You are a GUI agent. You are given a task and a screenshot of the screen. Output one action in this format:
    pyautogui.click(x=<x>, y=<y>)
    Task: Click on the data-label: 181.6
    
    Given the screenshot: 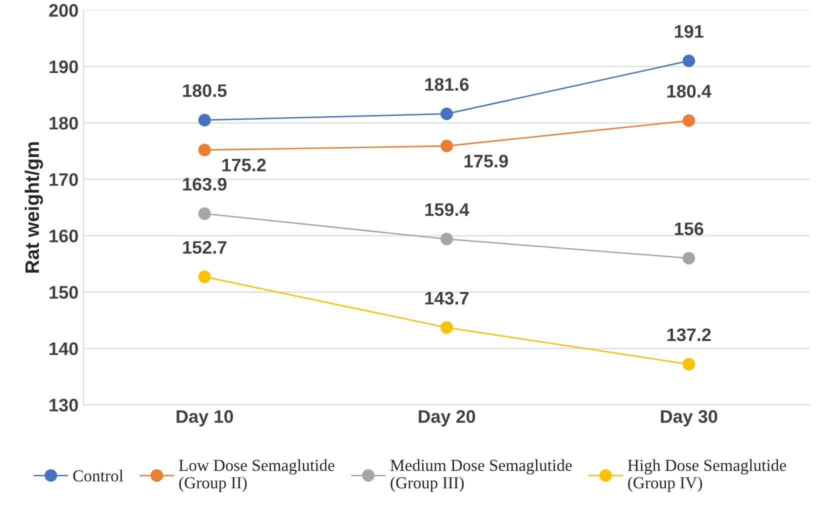 What is the action you would take?
    pyautogui.click(x=447, y=84)
    